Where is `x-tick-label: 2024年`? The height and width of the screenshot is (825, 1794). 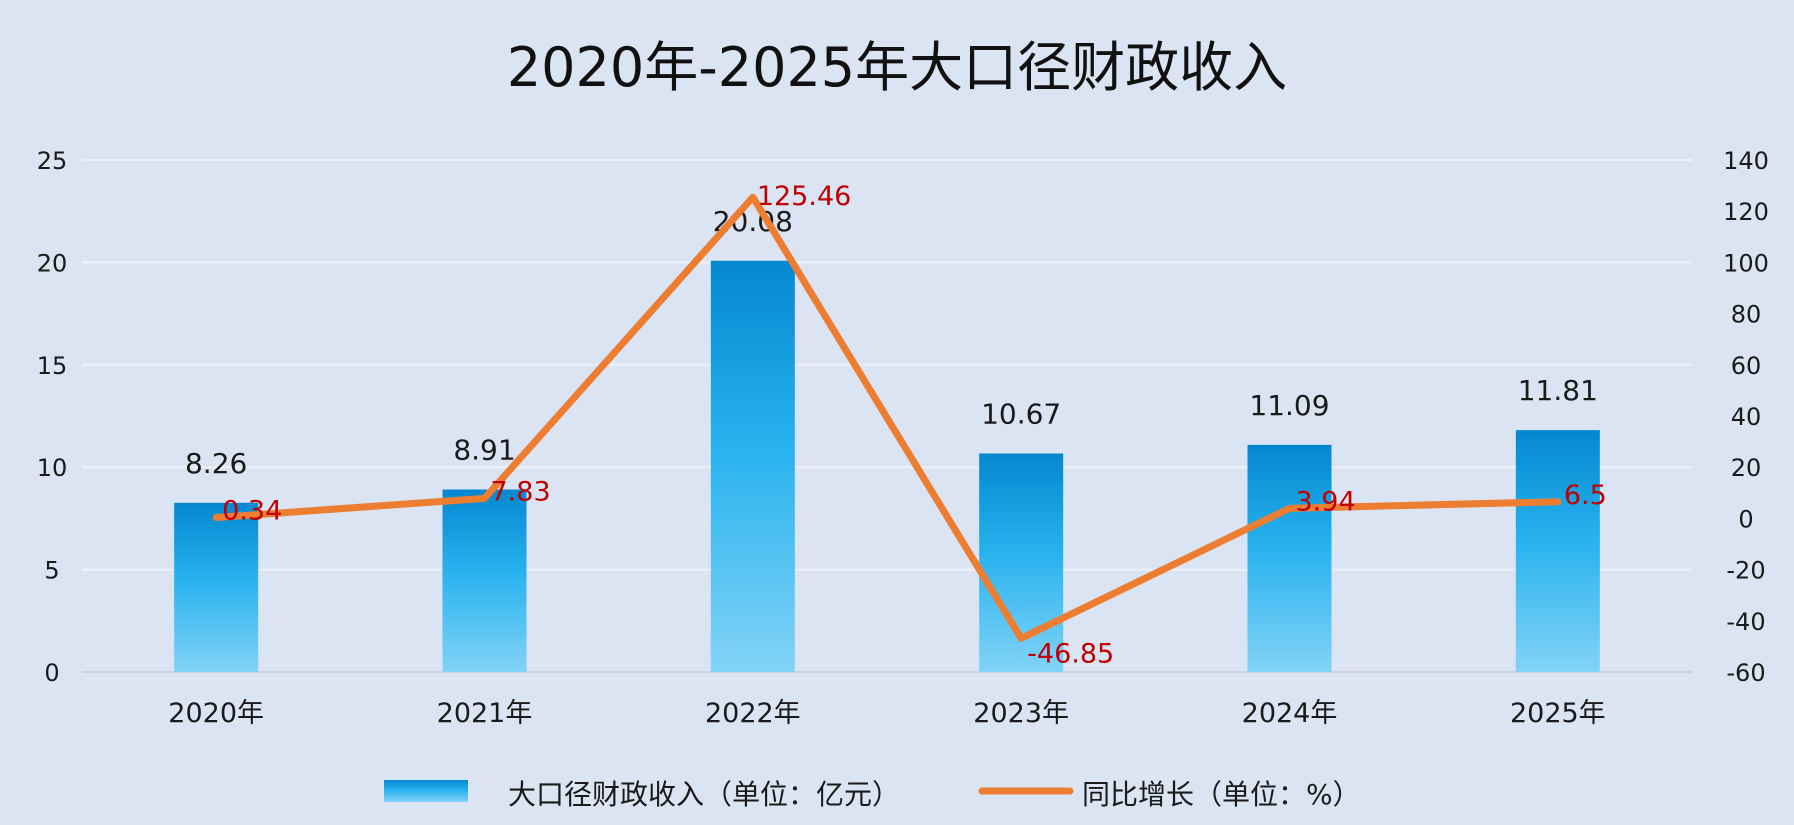
x-tick-label: 2024年 is located at coordinates (1290, 713).